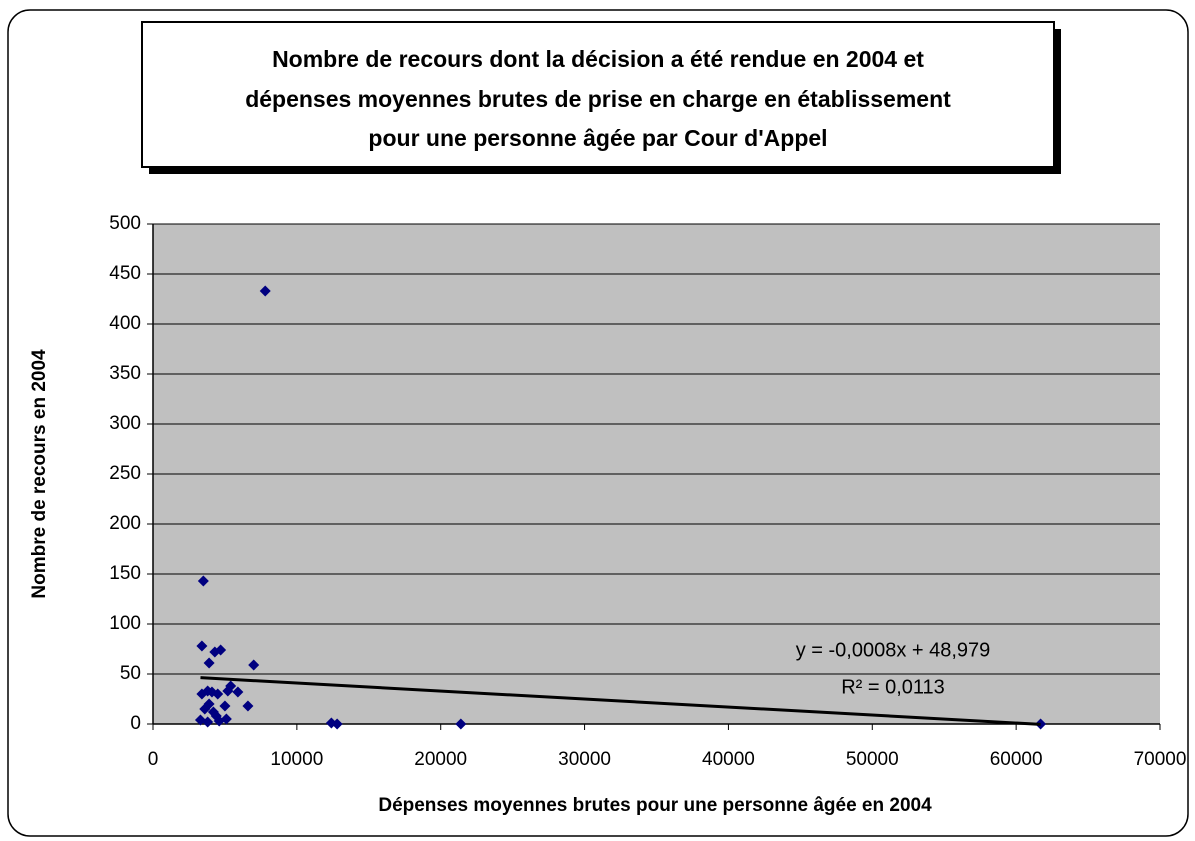 The height and width of the screenshot is (841, 1195). What do you see at coordinates (597, 138) in the screenshot?
I see `chart-title: pour une personne âgée par Cour d'Appel` at bounding box center [597, 138].